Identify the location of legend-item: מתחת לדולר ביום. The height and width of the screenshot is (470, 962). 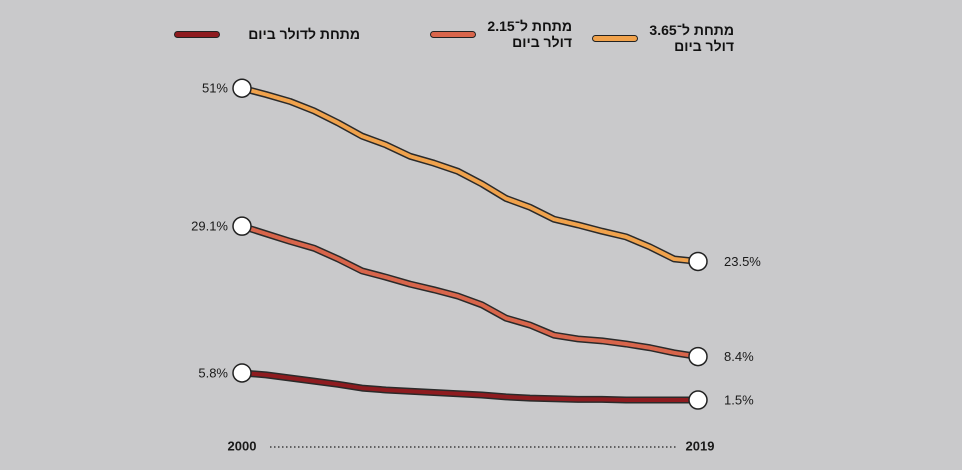
(267, 34).